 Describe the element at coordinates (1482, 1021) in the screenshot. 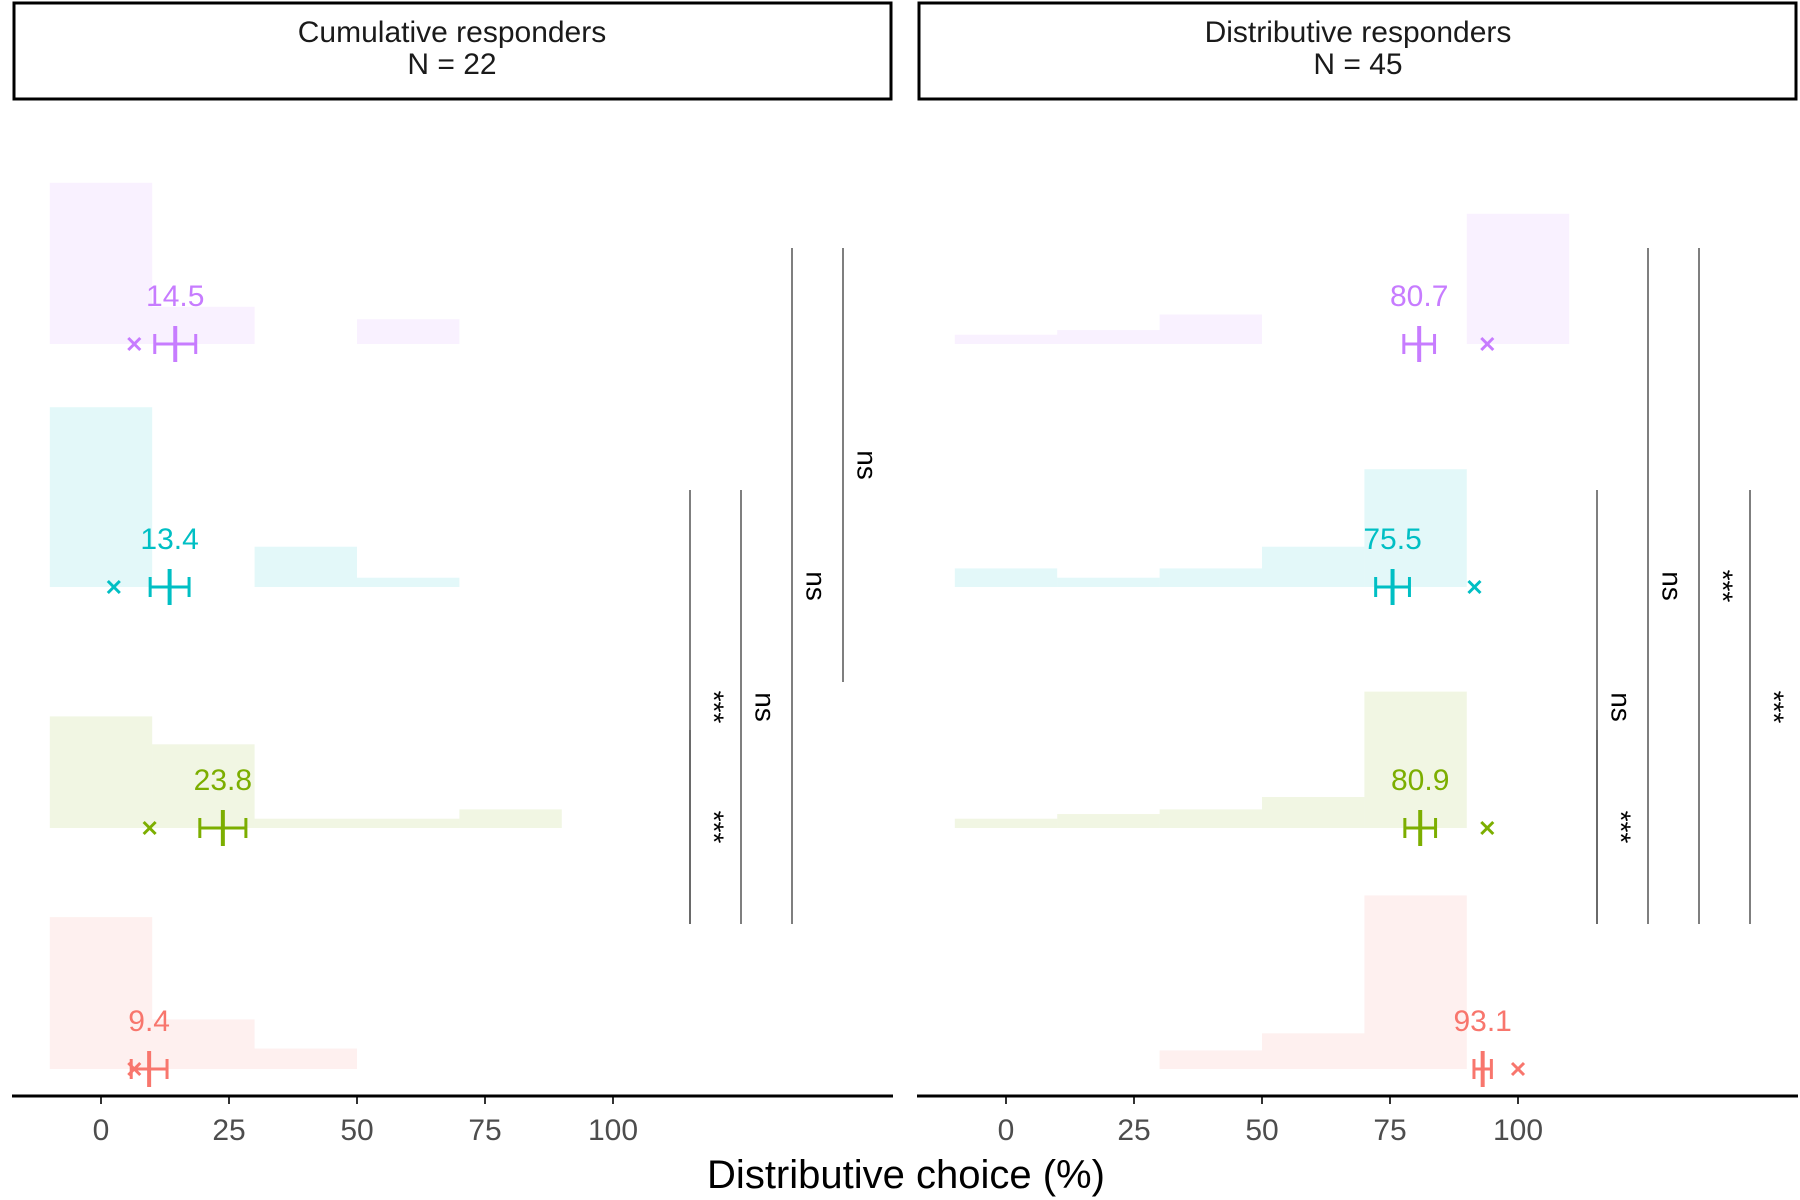

I see `mean-label: 93.1` at that location.